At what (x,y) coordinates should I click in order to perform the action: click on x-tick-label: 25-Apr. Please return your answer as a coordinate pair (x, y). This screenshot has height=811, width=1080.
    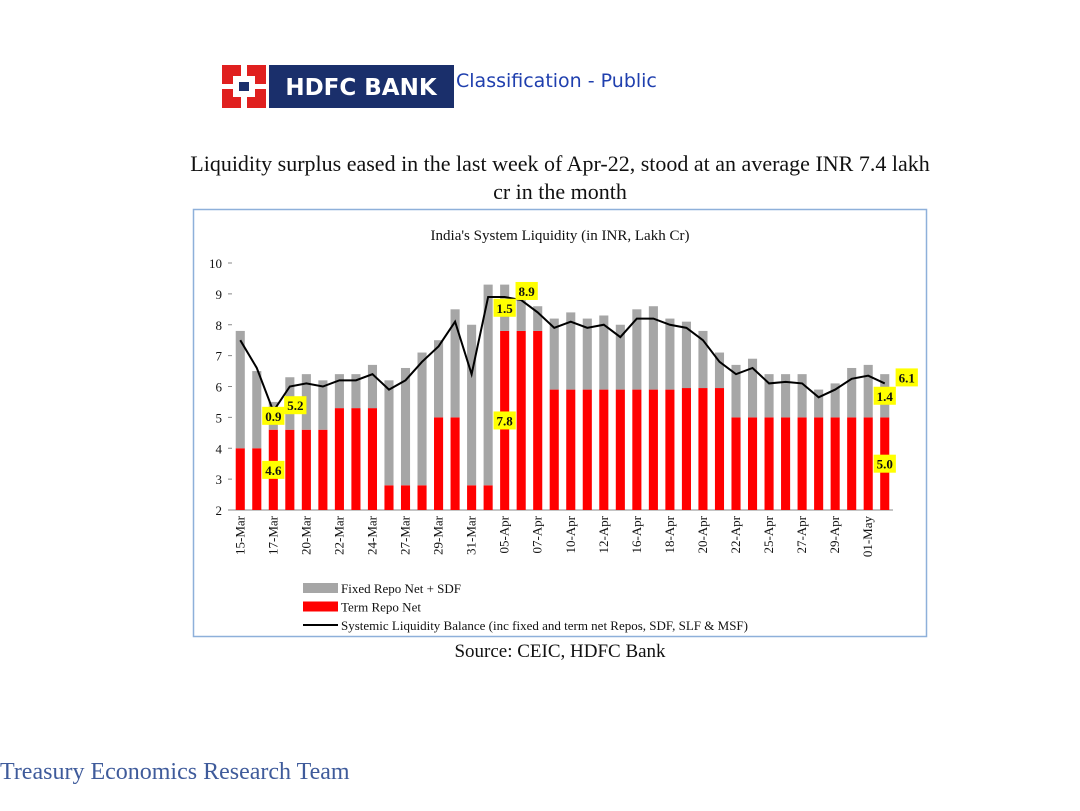
    Looking at the image, I should click on (768, 534).